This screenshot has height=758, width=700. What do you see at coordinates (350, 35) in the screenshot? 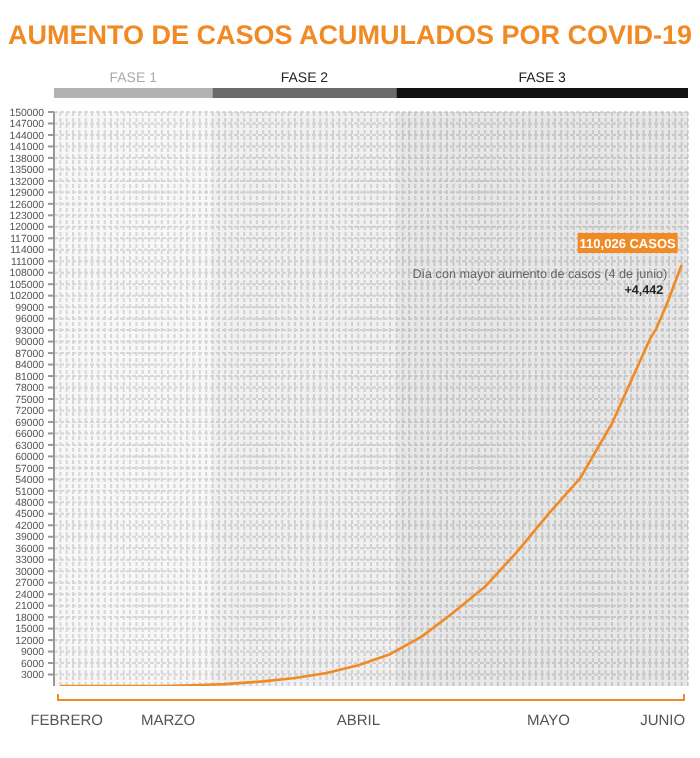
I see `chart-title: AUMENTO DE CASOS ACUMULADOS POR COVID-19` at bounding box center [350, 35].